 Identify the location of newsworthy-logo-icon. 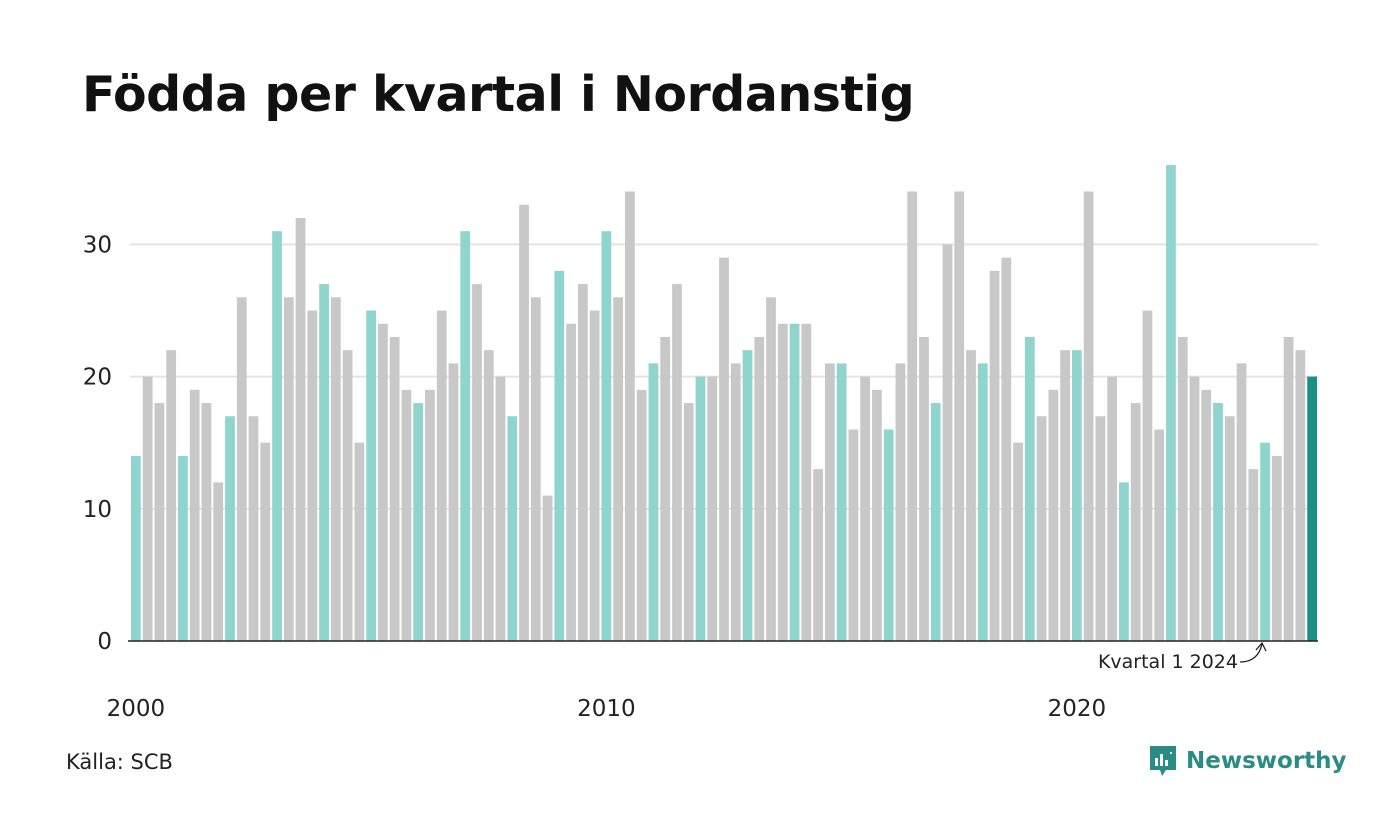
(1163, 761).